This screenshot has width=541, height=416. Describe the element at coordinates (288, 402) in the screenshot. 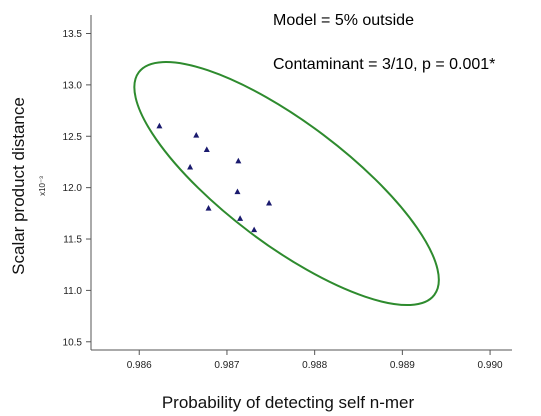

I see `x-axis-label: Probability of detecting self n-mer` at that location.